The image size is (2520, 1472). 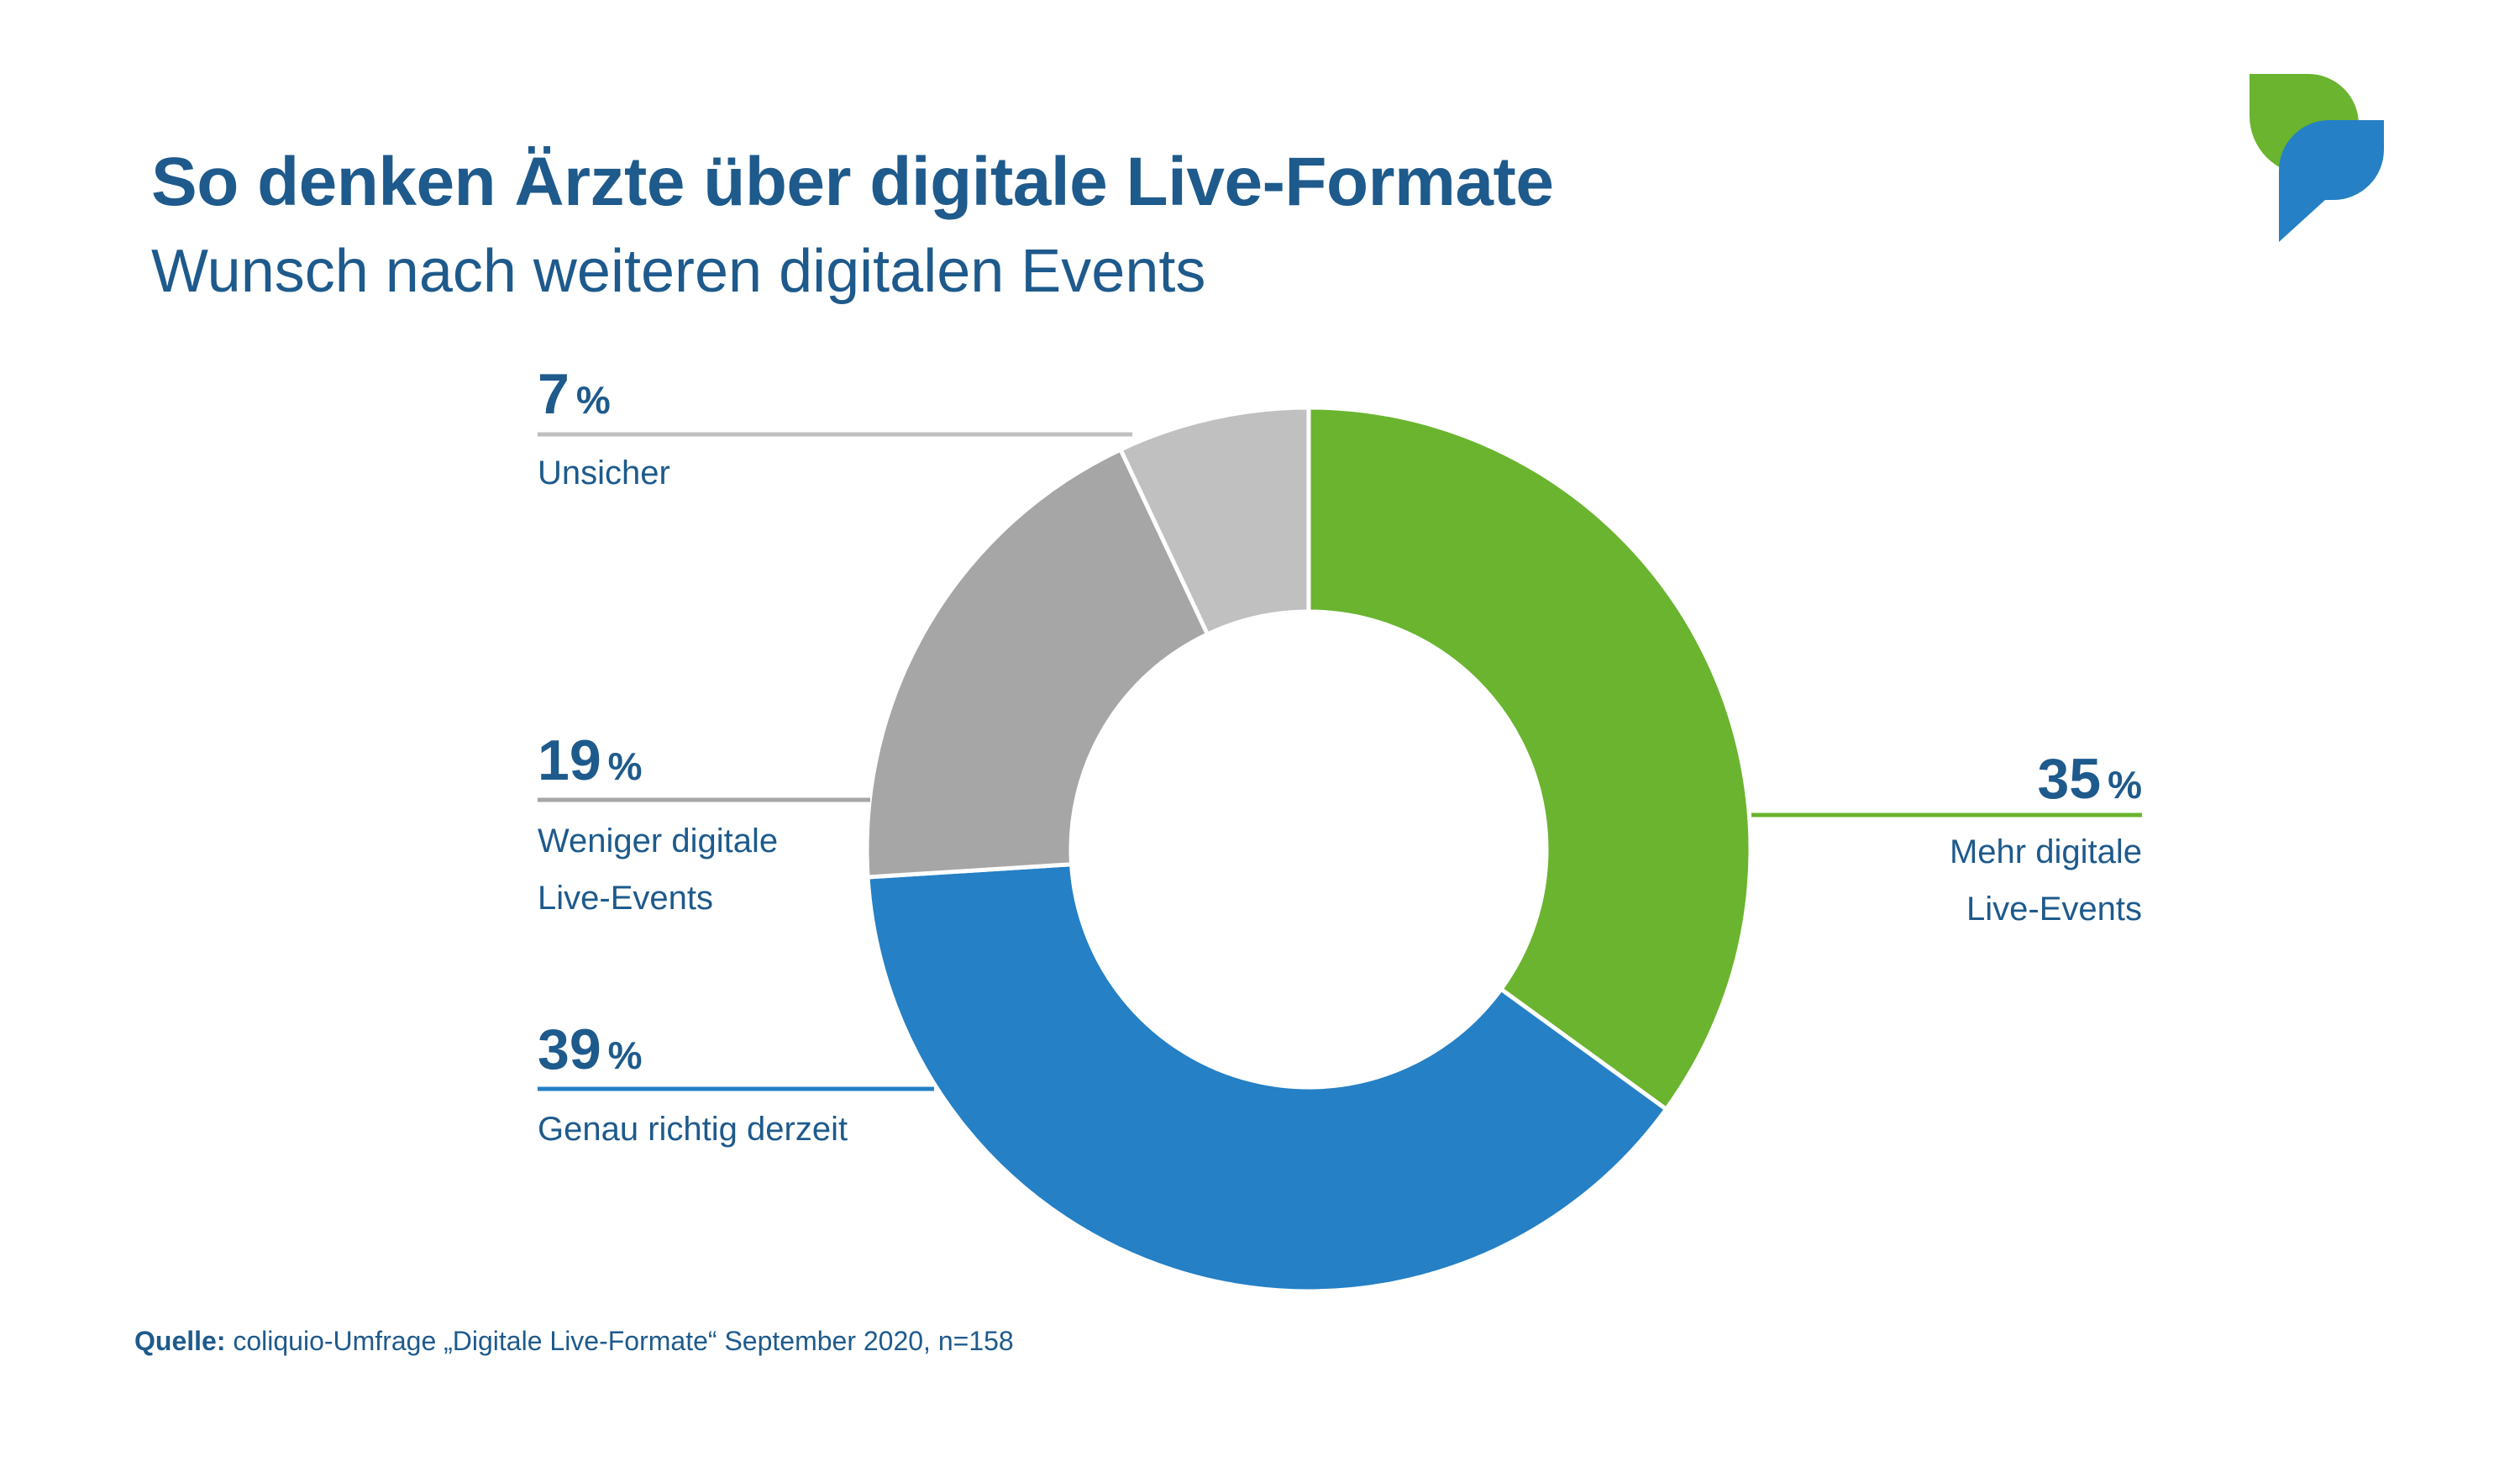 What do you see at coordinates (590, 760) in the screenshot?
I see `data-label: 19%` at bounding box center [590, 760].